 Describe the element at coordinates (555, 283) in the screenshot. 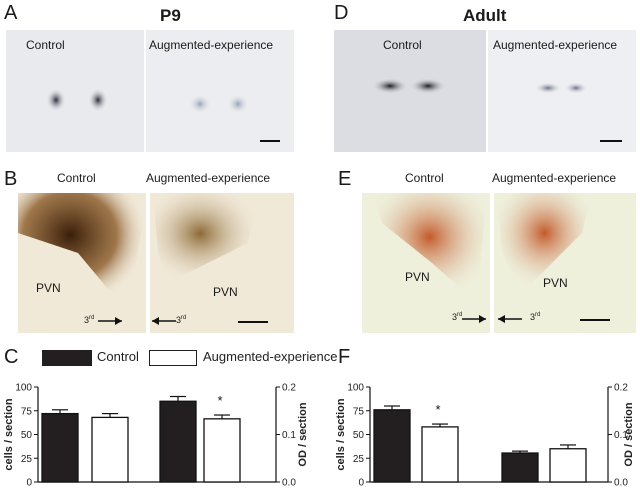

I see `panel-e-pvn-right: PVN` at that location.